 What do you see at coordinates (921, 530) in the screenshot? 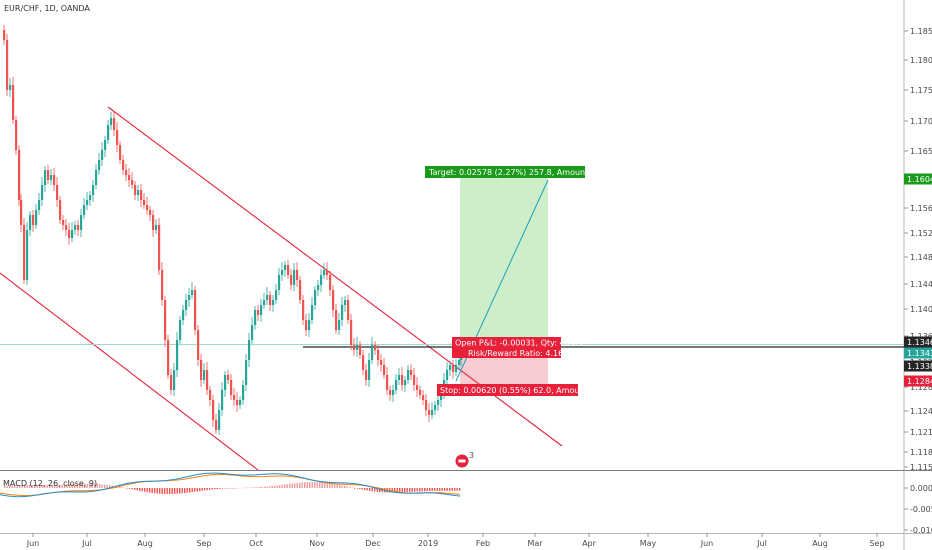
I see `macd-tick: -0.0100` at bounding box center [921, 530].